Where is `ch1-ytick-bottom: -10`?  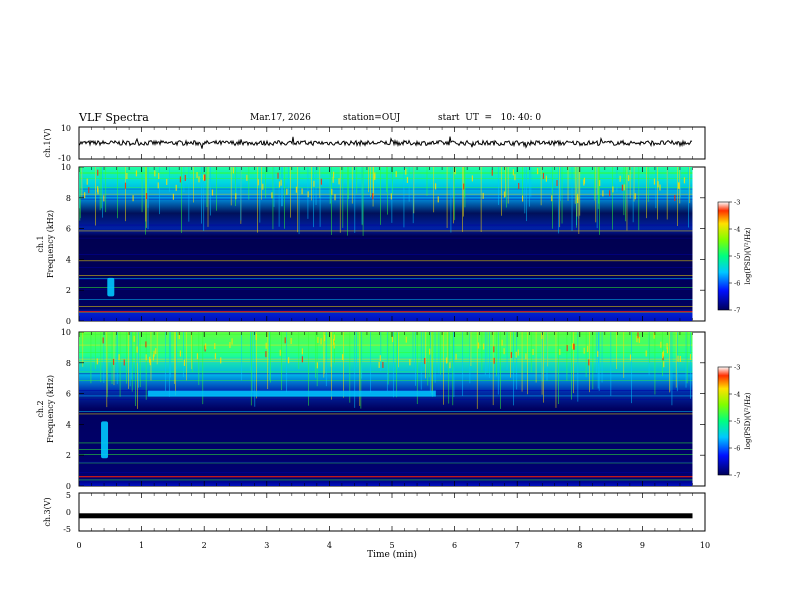 ch1-ytick-bottom: -10 is located at coordinates (64, 158).